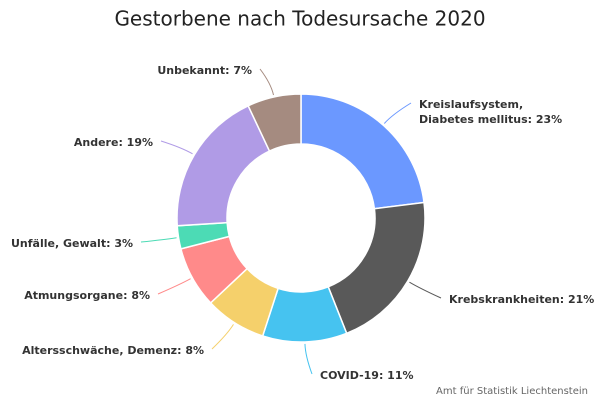  I want to click on data-label: COVID-19: 11%, so click(367, 375).